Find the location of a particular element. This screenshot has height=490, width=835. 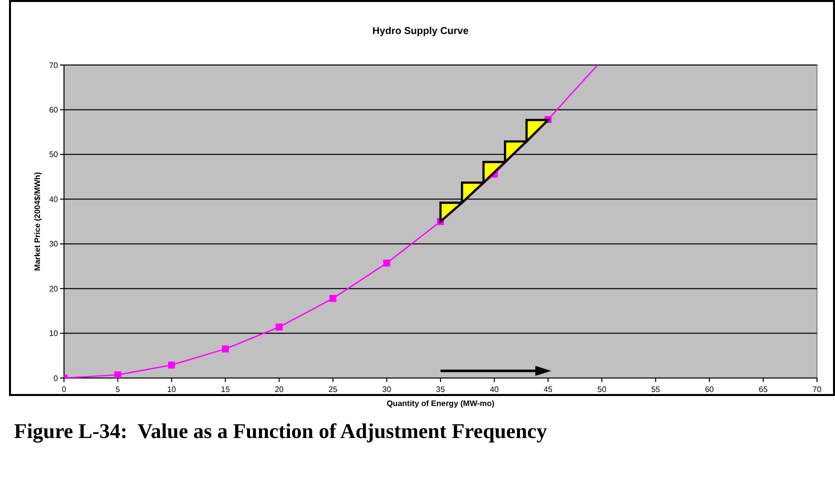

chart-title: Hydro Supply Curve is located at coordinates (420, 31).